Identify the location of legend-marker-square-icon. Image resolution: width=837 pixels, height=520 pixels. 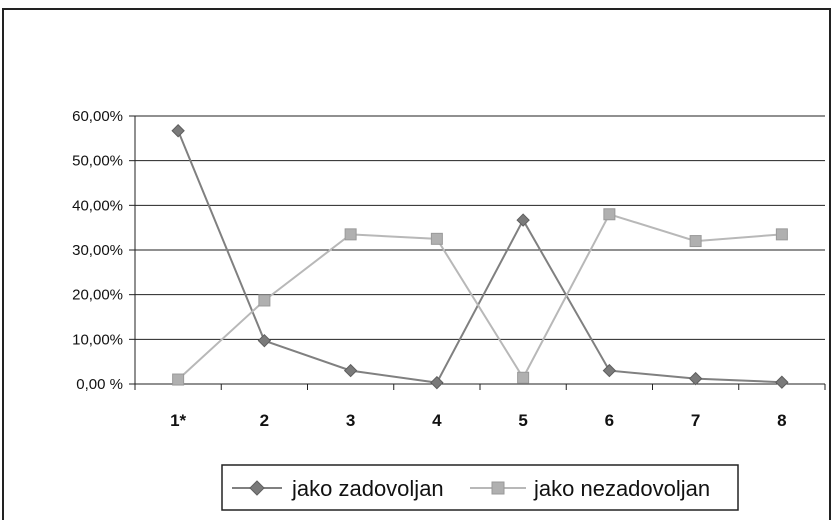
(498, 488).